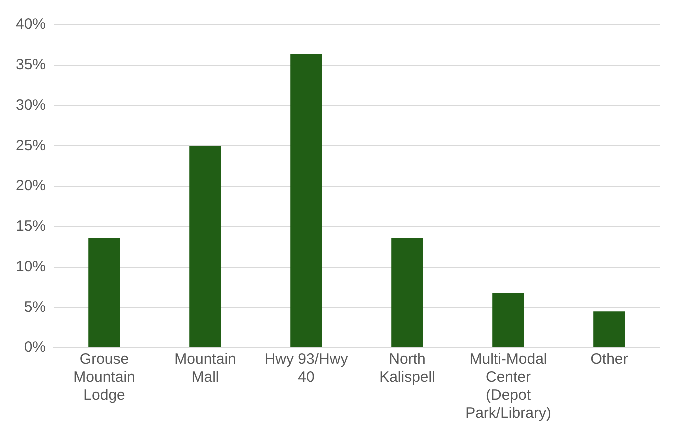 The width and height of the screenshot is (678, 434). What do you see at coordinates (408, 368) in the screenshot?
I see `x-tick-label: North Kalispell` at bounding box center [408, 368].